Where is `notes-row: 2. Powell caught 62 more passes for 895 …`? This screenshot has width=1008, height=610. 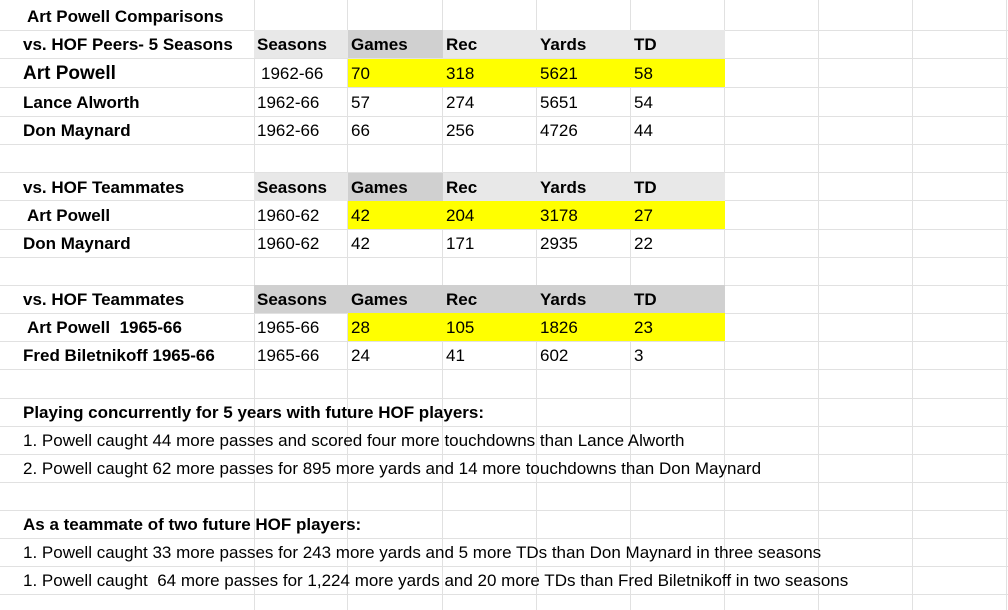
notes-row: 2. Powell caught 62 more passes for 895 … is located at coordinates (504, 468).